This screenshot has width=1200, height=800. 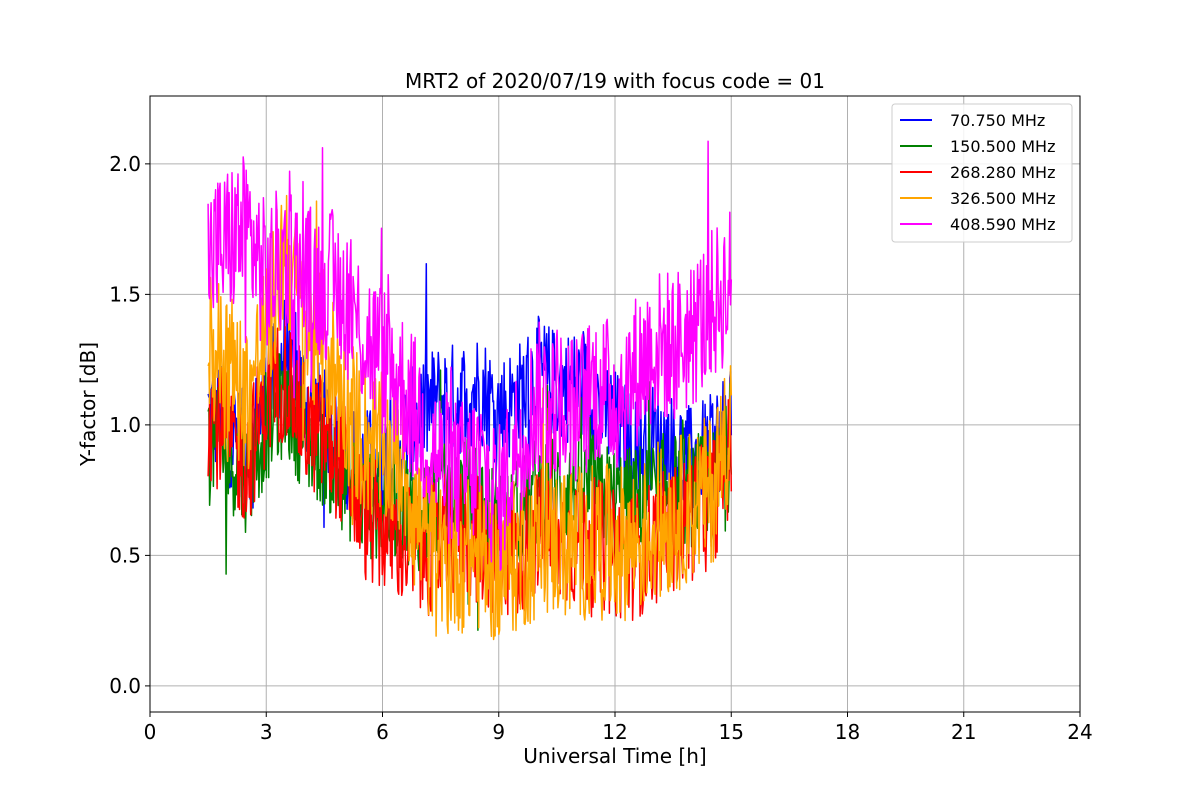 I want to click on y-tick-label: 0.0, so click(x=125, y=686).